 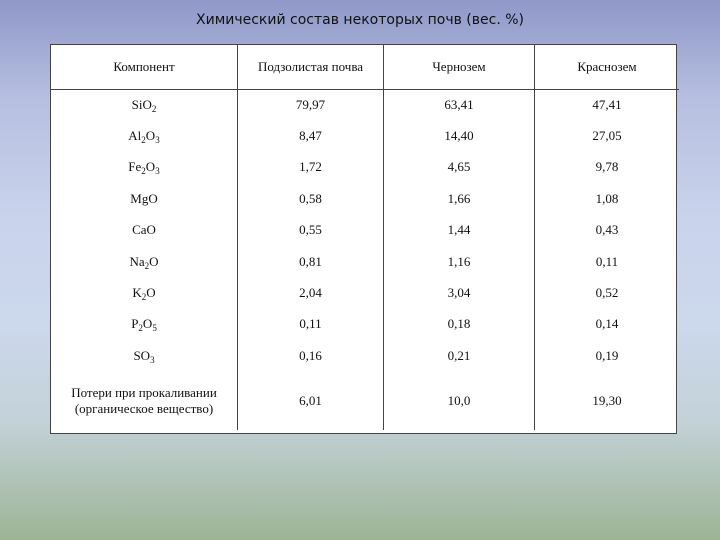 What do you see at coordinates (144, 324) in the screenshot?
I see `component-cell: P2O5` at bounding box center [144, 324].